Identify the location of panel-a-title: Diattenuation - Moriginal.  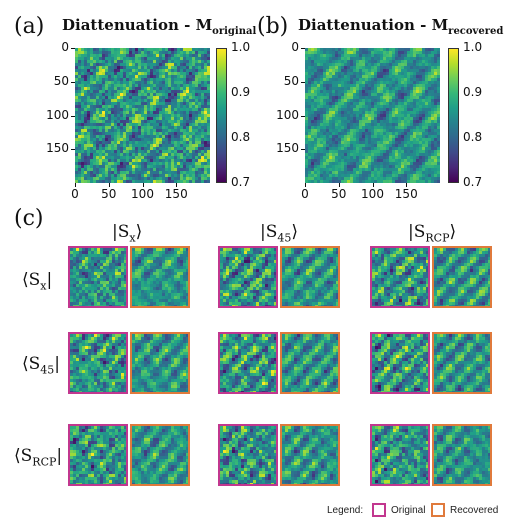
(159, 26).